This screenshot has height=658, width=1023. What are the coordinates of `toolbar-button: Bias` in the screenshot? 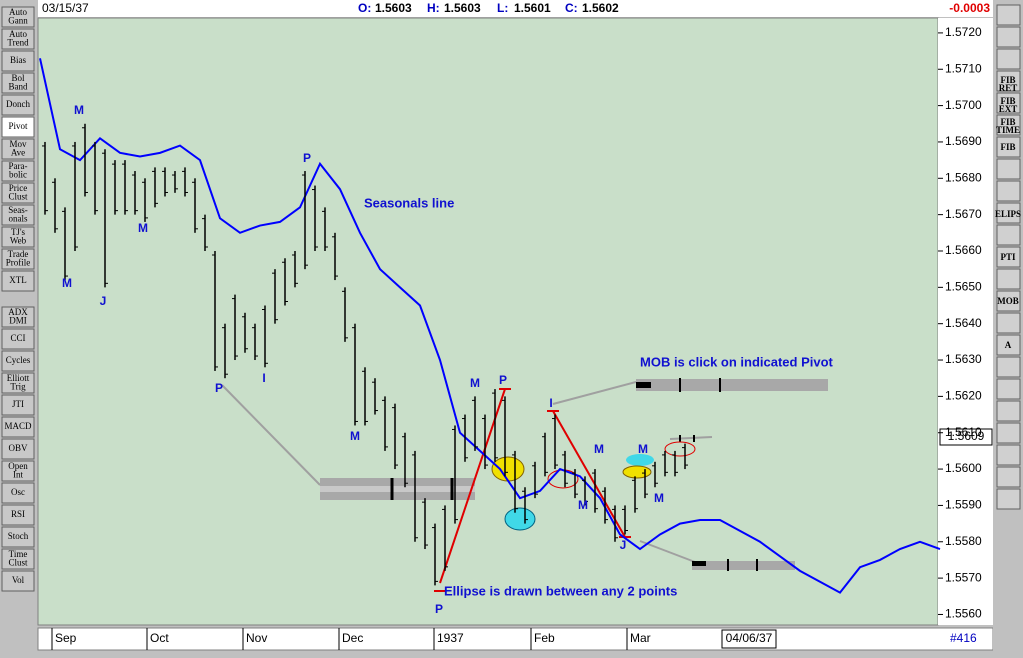 It's located at (18, 61).